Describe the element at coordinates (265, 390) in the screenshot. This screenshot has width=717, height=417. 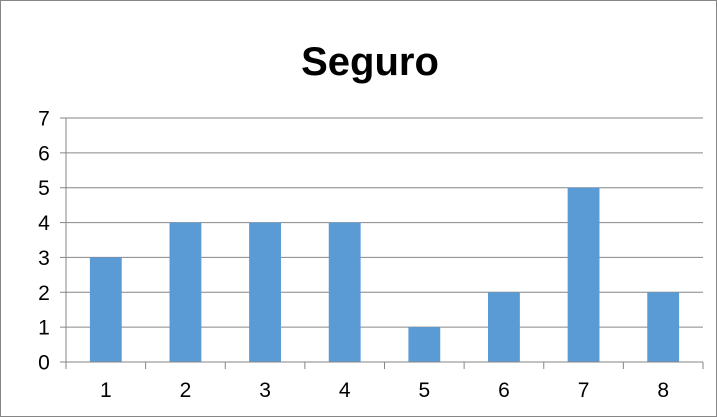
I see `x-tick-label: 3` at that location.